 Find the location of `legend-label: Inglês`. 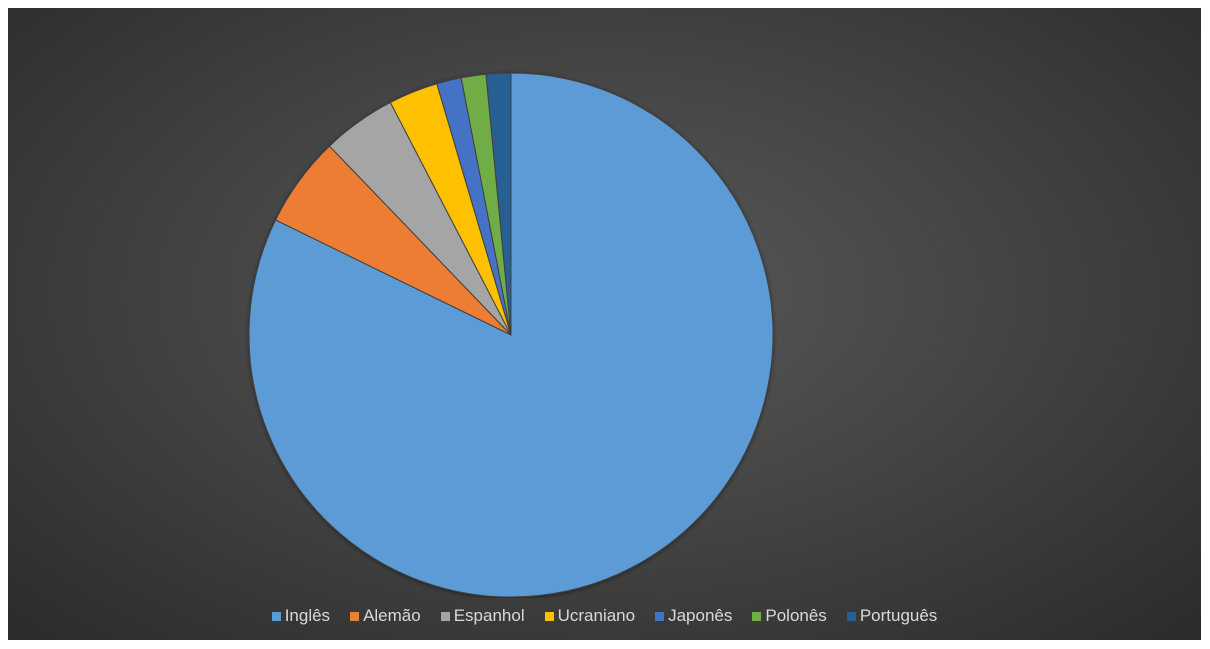

legend-label: Inglês is located at coordinates (307, 615).